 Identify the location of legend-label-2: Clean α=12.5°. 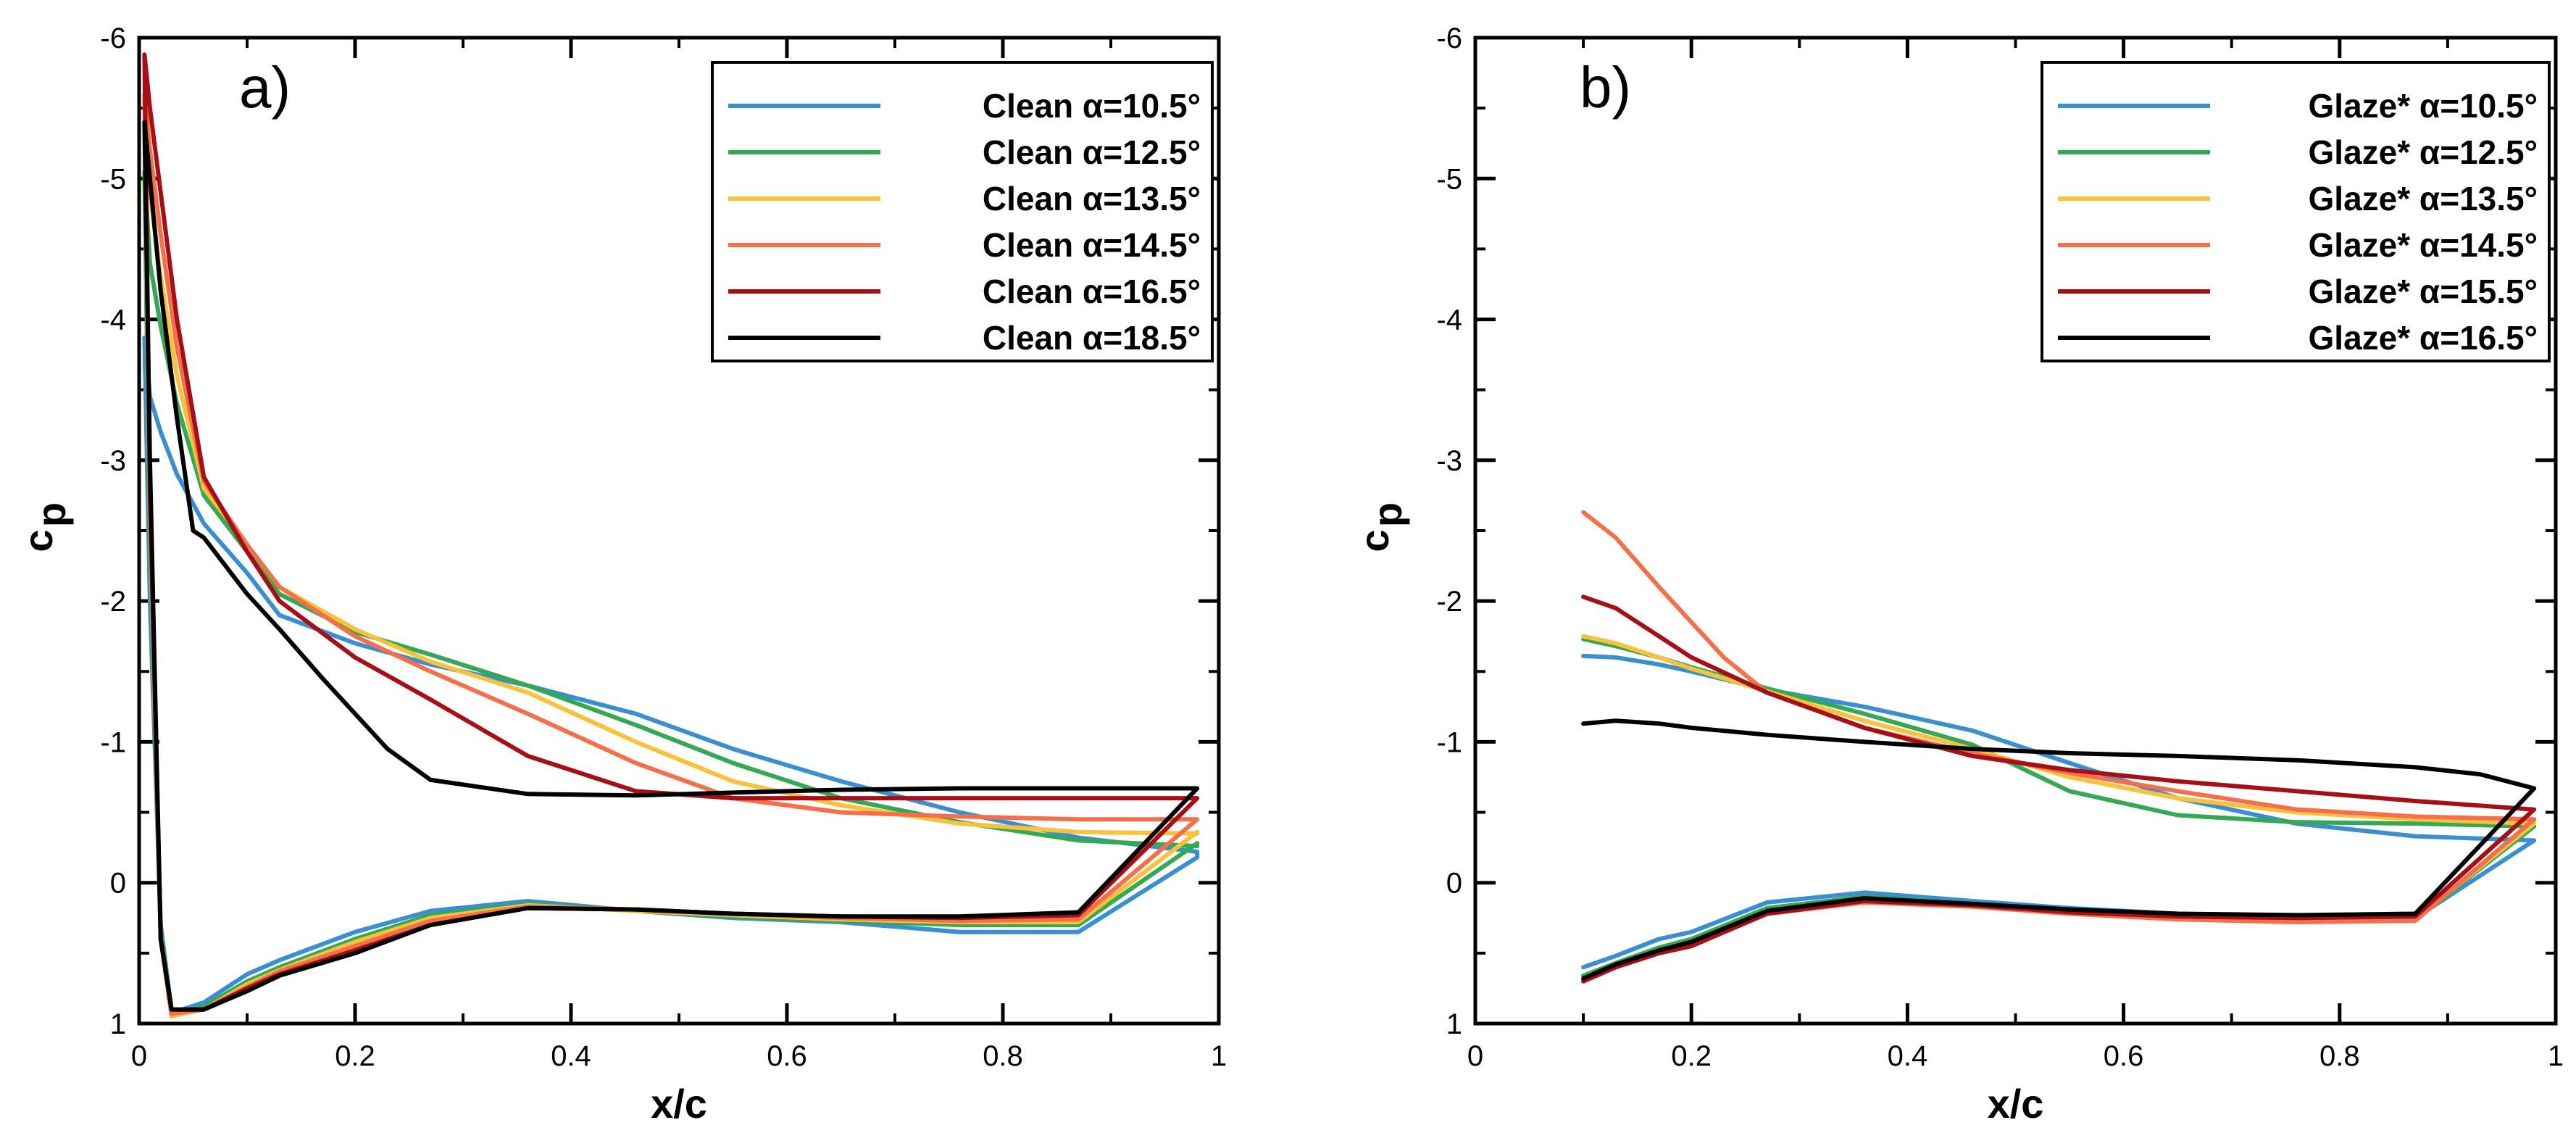
(1092, 152).